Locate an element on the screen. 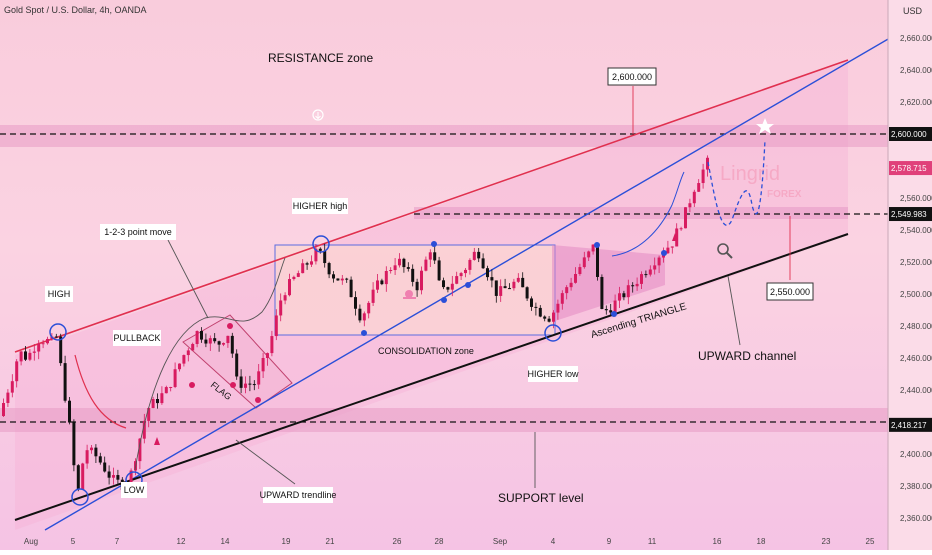 The image size is (932, 555). support-zone is located at coordinates (444, 420).